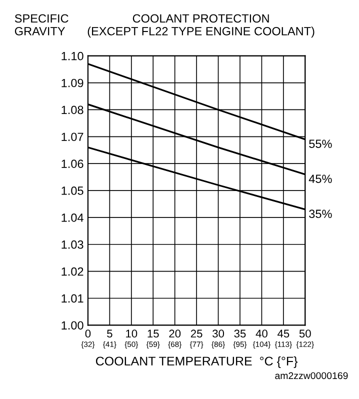  I want to click on x-tick-label: 50, so click(305, 334).